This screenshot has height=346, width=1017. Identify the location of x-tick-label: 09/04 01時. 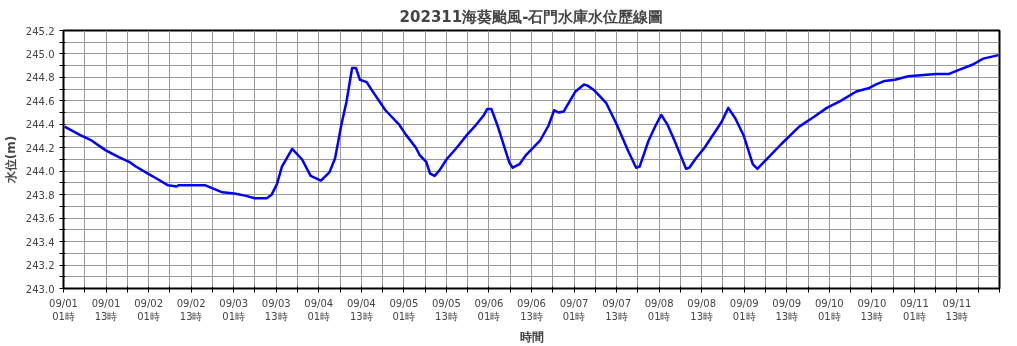
(319, 309).